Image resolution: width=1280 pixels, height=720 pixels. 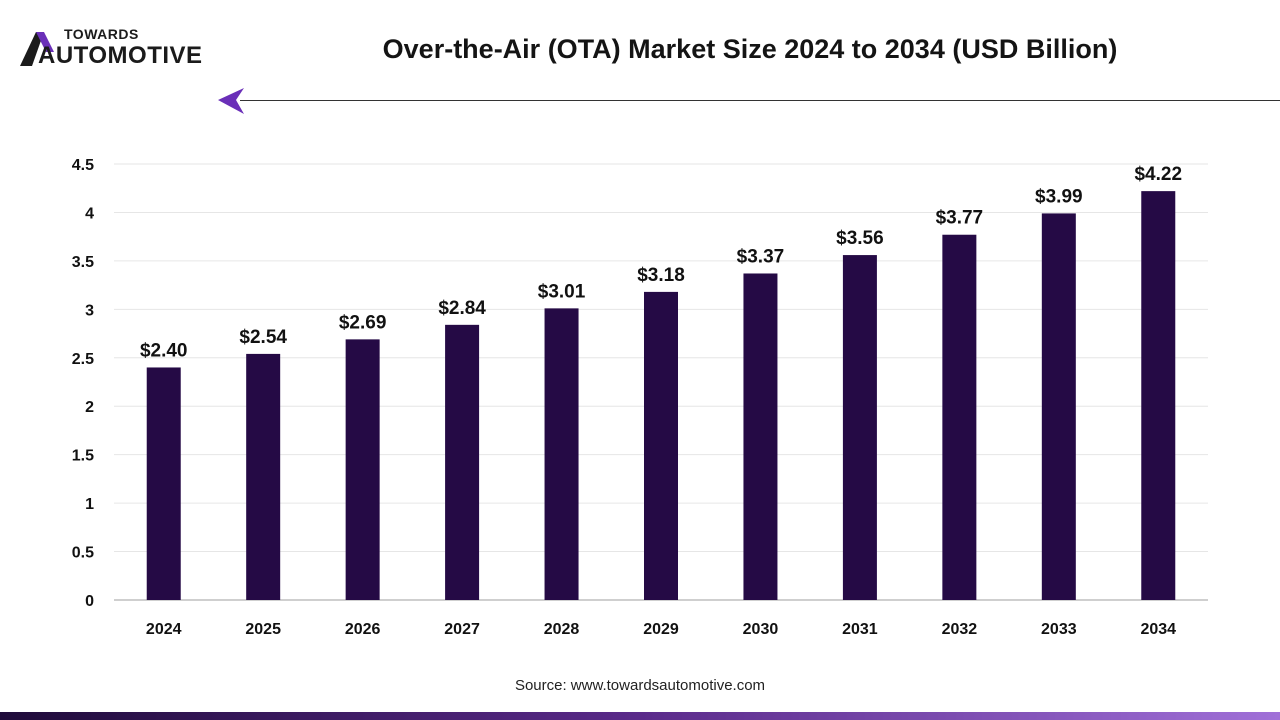 I want to click on x-tick-label: 2029, so click(x=661, y=629).